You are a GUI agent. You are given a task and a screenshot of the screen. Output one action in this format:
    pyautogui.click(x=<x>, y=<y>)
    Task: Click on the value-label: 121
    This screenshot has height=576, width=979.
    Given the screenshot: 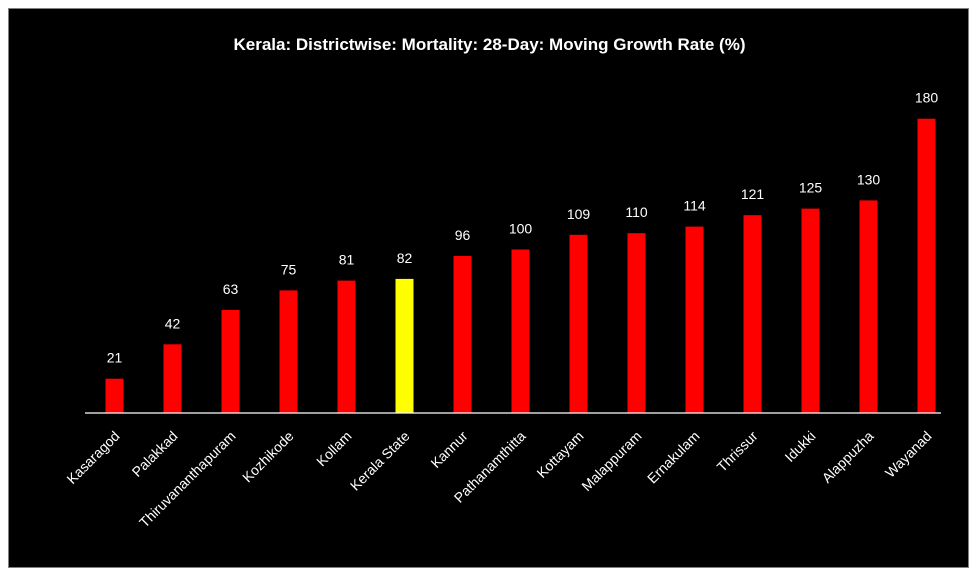 What is the action you would take?
    pyautogui.click(x=753, y=194)
    